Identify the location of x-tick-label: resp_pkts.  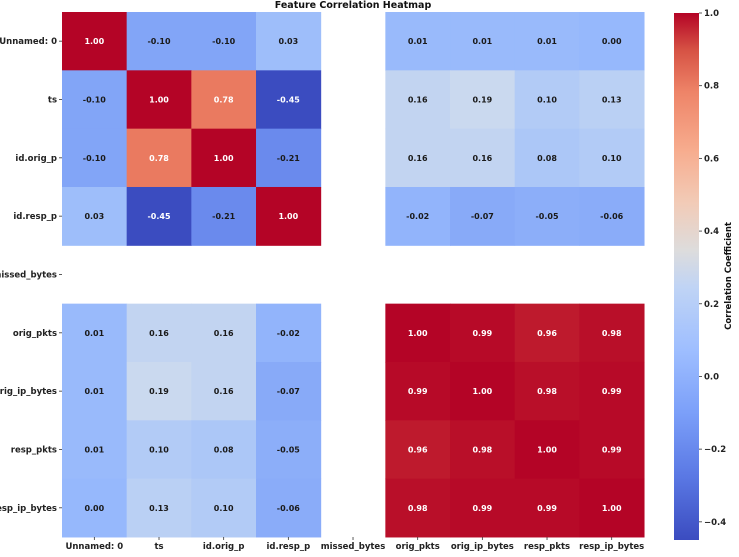
(547, 547).